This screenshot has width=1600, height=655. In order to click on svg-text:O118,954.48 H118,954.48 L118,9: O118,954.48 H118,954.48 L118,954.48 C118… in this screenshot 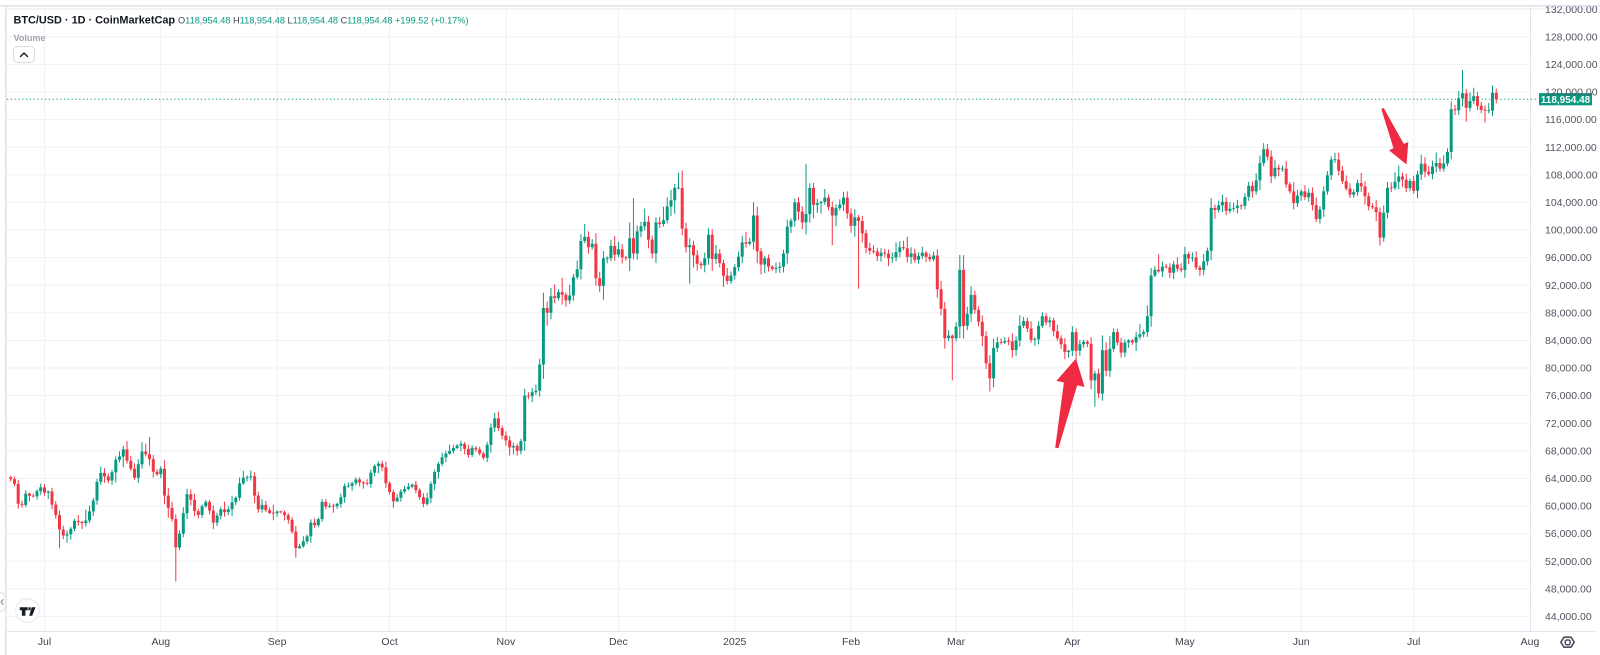, I will do `click(323, 21)`.